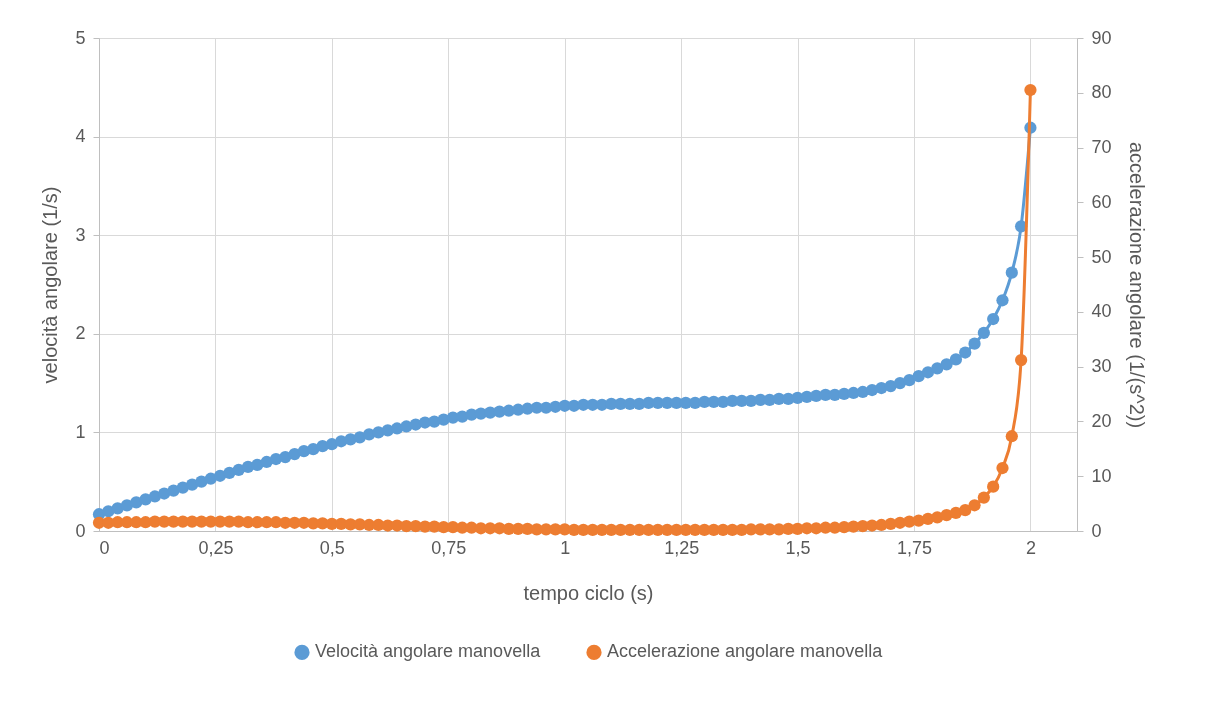  Describe the element at coordinates (1101, 420) in the screenshot. I see `y2-tick-label: 20` at that location.